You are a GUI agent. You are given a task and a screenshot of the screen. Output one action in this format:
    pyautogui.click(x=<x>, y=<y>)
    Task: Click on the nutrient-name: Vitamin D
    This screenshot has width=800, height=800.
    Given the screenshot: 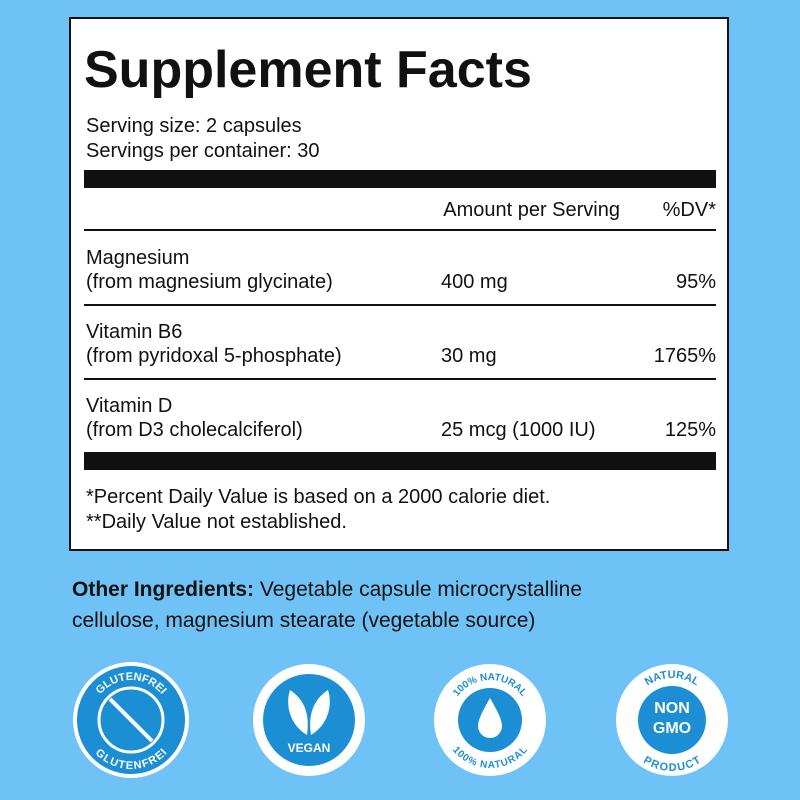 What is the action you would take?
    pyautogui.click(x=129, y=406)
    